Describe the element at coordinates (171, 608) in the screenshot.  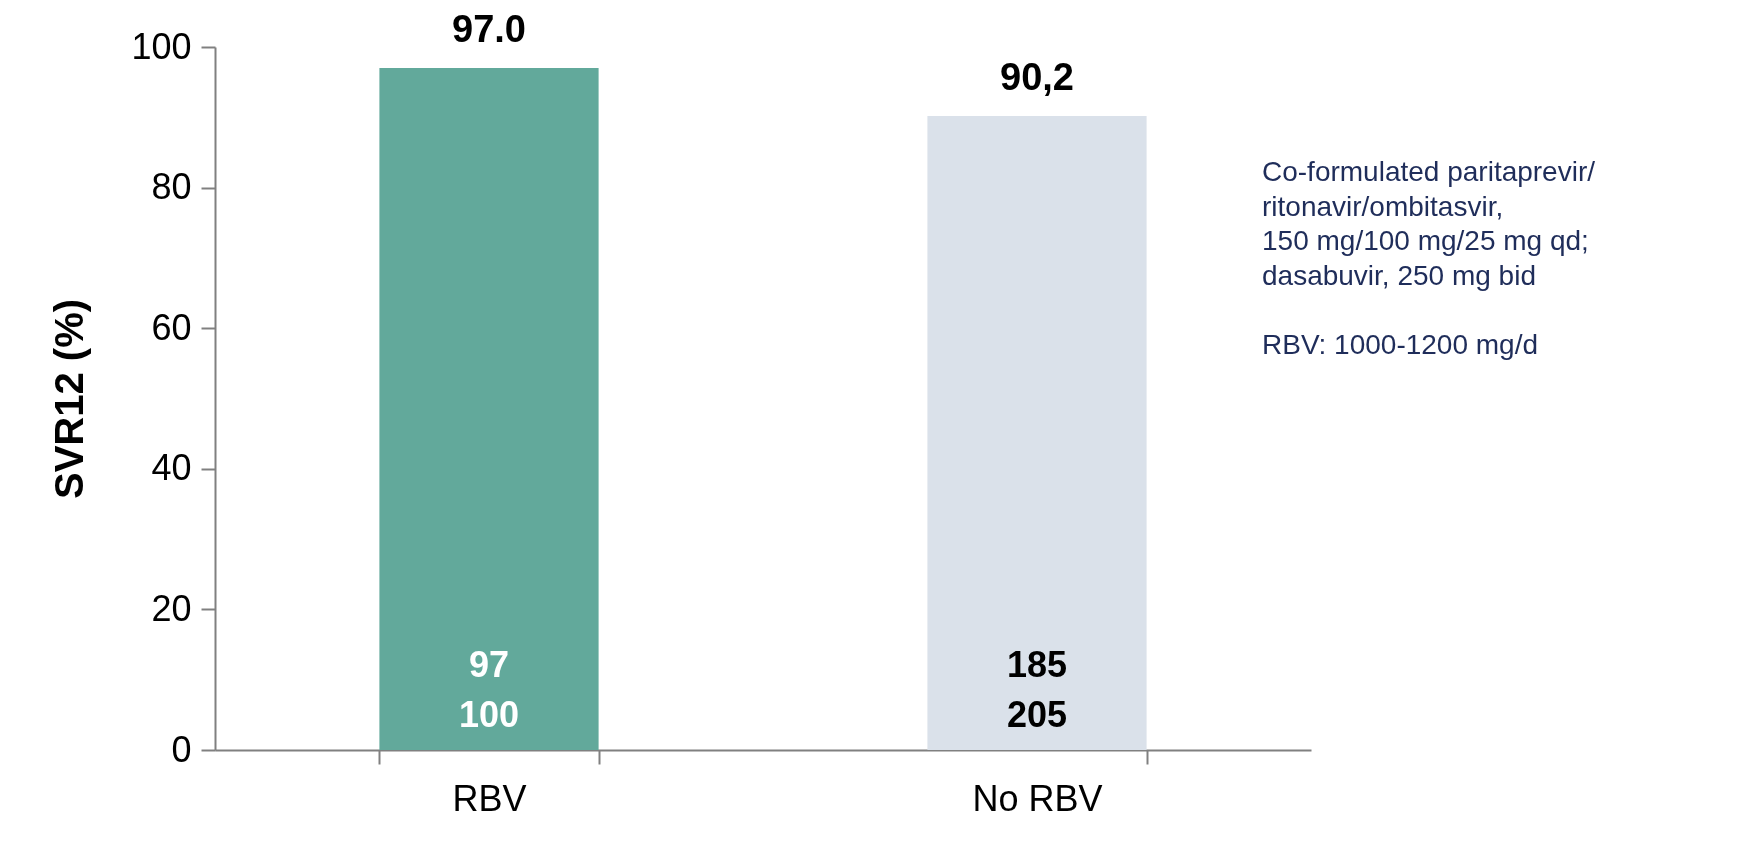
I see `y-tick-label: 20` at that location.